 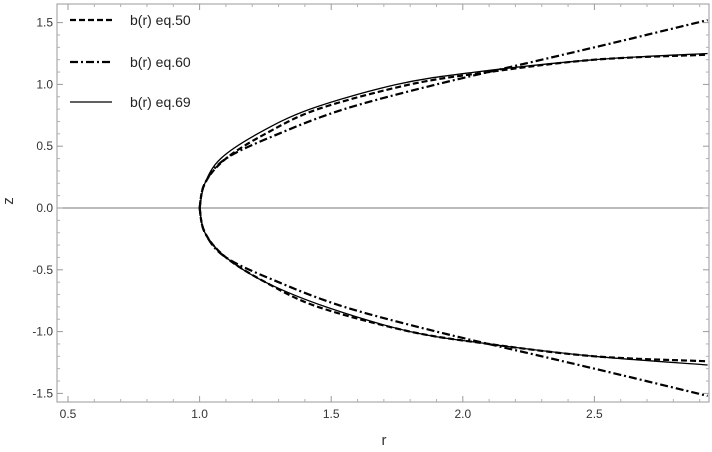 I want to click on y-tick-label: 0.0, so click(x=44, y=208).